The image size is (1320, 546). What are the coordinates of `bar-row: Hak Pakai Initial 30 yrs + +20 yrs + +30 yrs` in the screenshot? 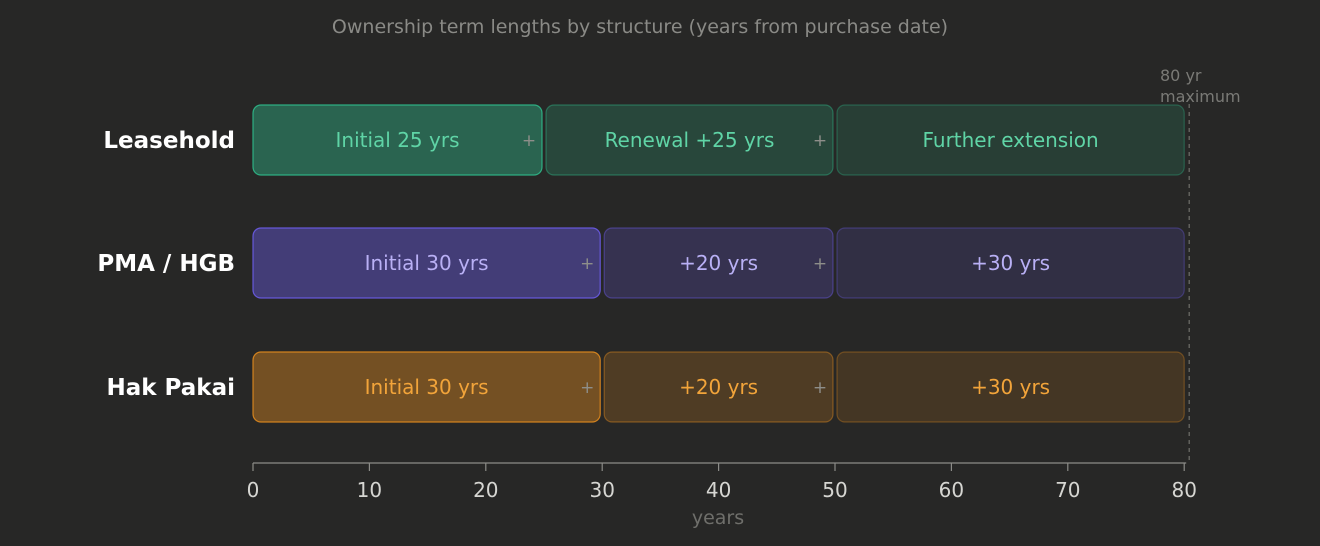 It's located at (645, 387).